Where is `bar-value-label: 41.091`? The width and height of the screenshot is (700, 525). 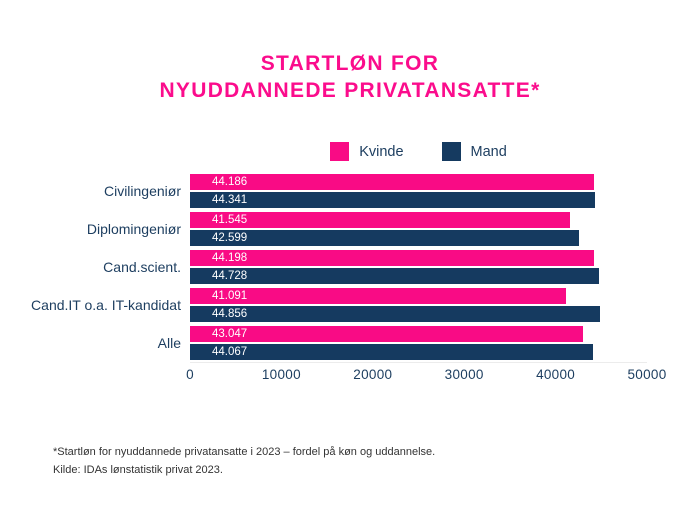
bar-value-label: 41.091 is located at coordinates (230, 296).